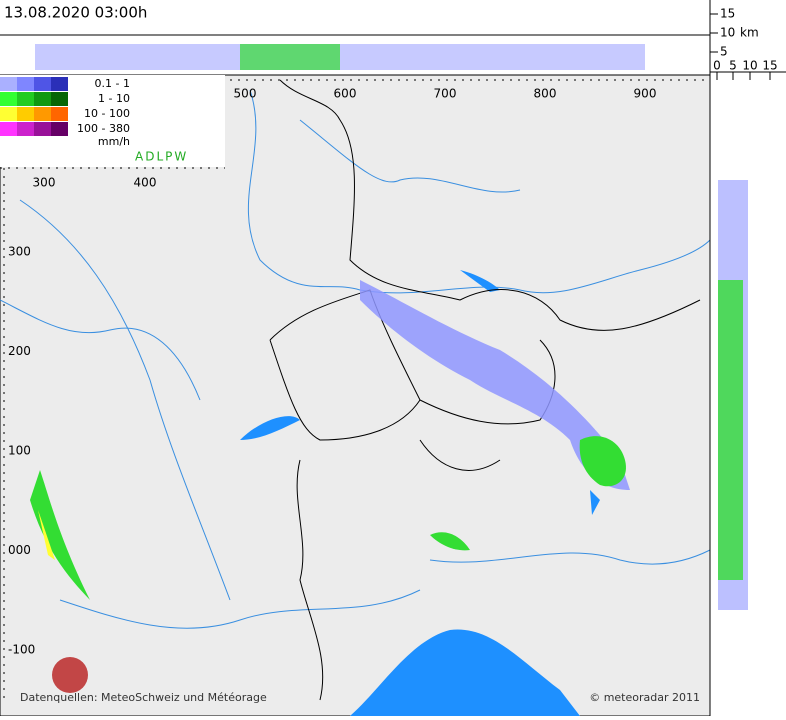 The height and width of the screenshot is (720, 786). I want to click on stations: ADLPW, so click(161, 157).